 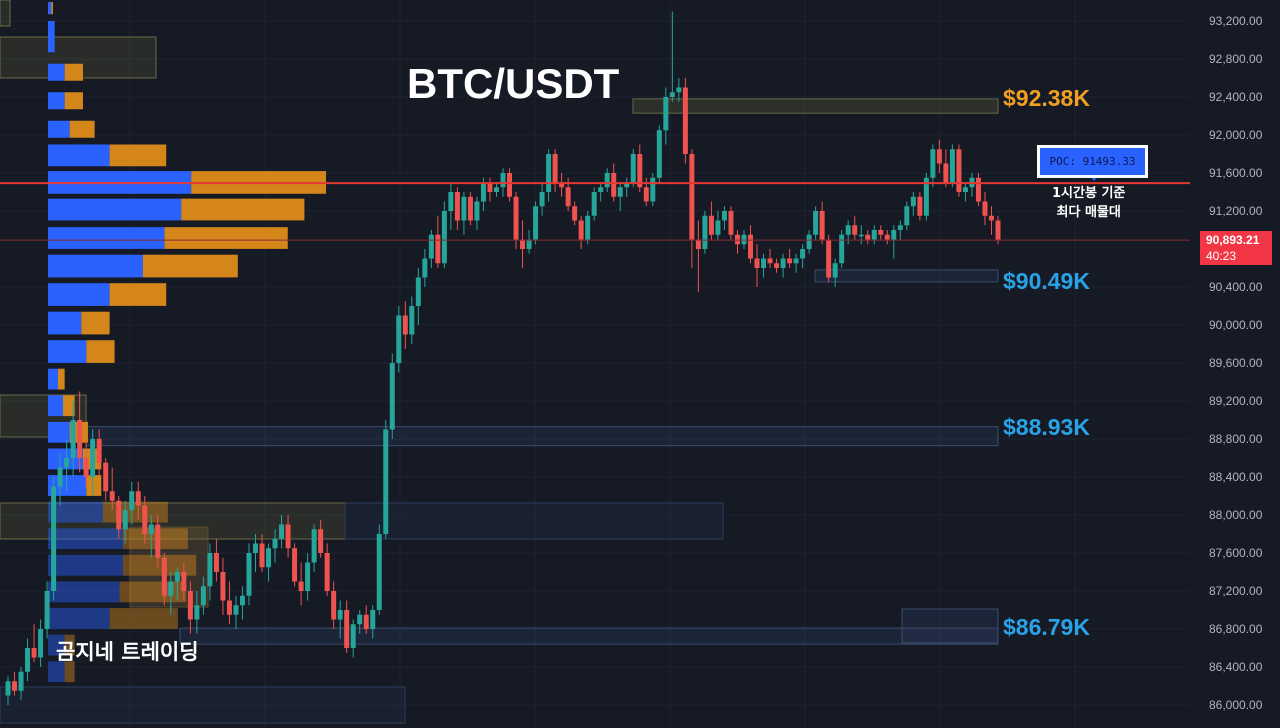 What do you see at coordinates (1236, 705) in the screenshot?
I see `price-tick-label: 86,000.00` at bounding box center [1236, 705].